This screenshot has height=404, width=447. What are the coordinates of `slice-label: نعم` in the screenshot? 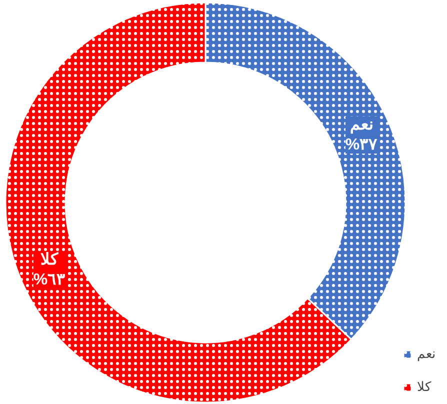 It's located at (362, 125).